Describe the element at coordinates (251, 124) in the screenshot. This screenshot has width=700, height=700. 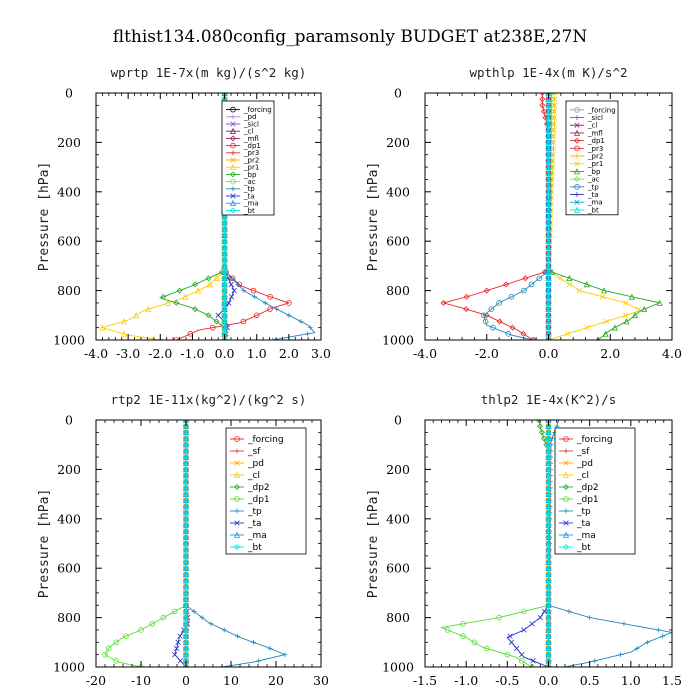
I see `legend-label: _sicl` at that location.